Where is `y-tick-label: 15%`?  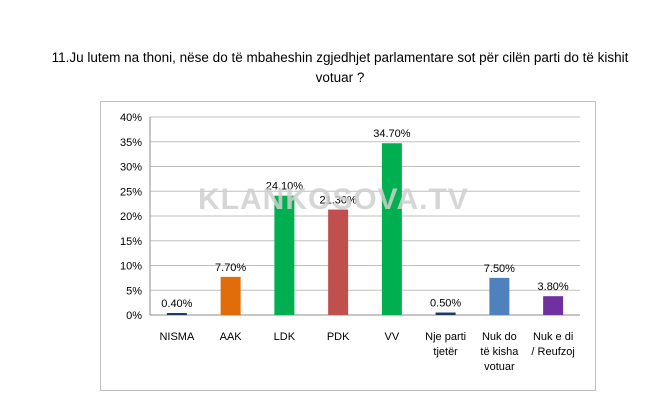
y-tick-label: 15% is located at coordinates (131, 242).